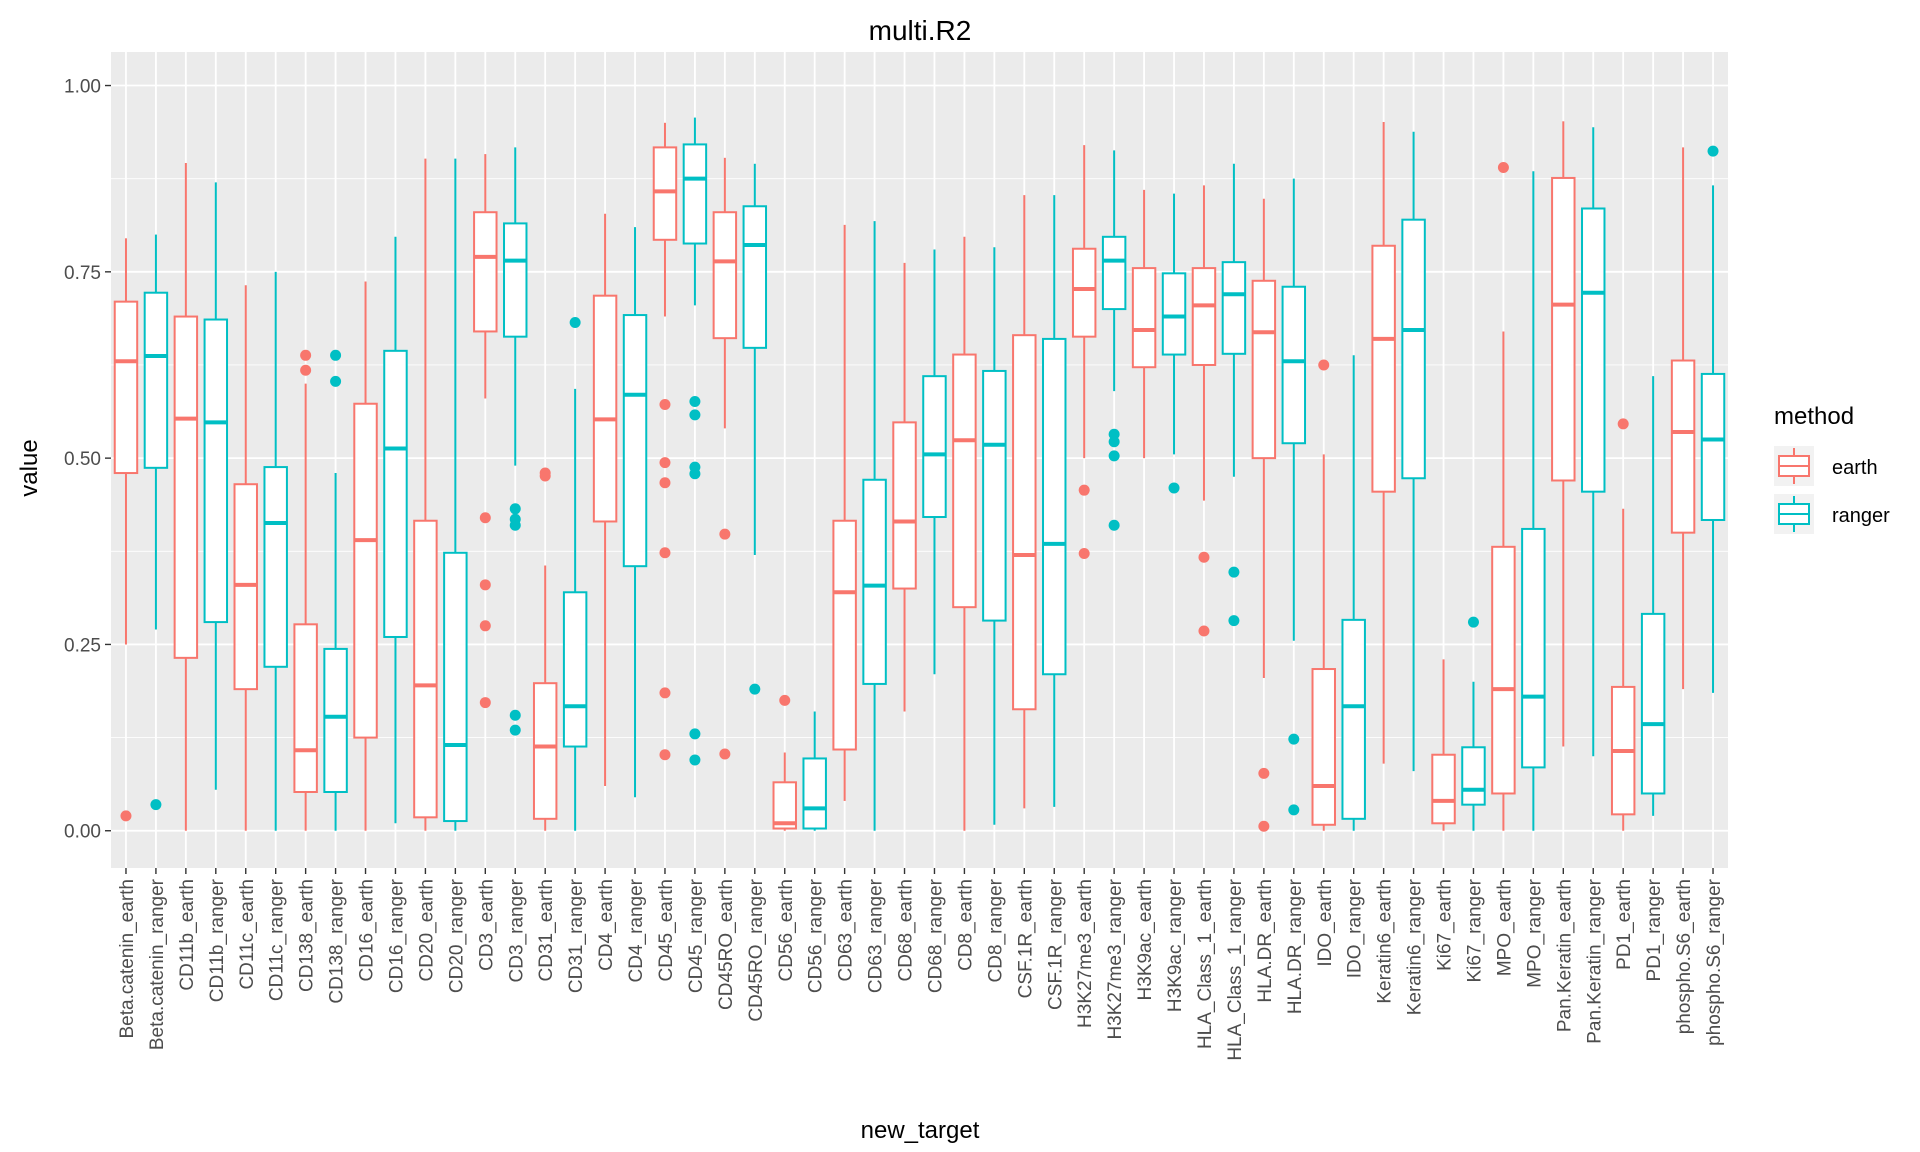  What do you see at coordinates (575, 574) in the screenshot?
I see `box-CD31_ranger` at bounding box center [575, 574].